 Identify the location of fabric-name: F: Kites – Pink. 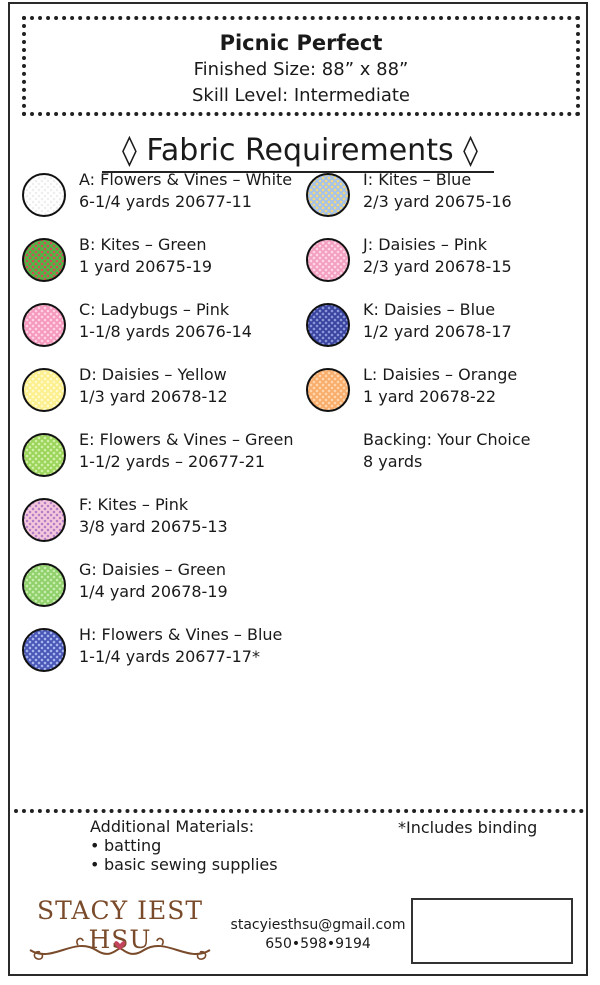
(134, 504).